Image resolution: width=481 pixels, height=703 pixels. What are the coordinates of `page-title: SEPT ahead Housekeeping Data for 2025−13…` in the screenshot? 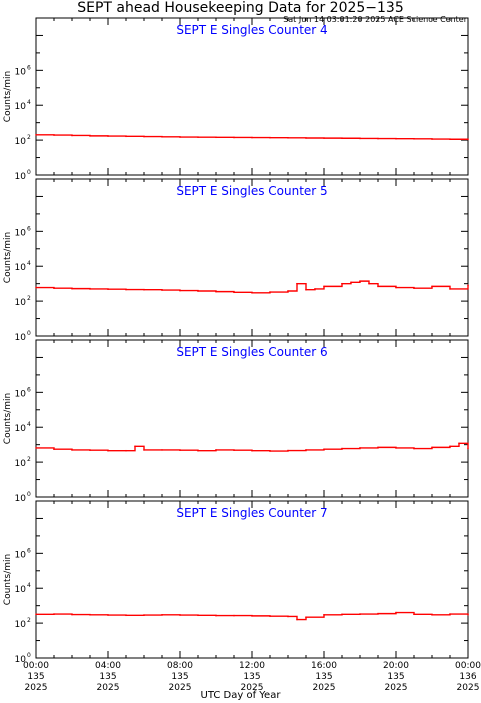 It's located at (240, 8).